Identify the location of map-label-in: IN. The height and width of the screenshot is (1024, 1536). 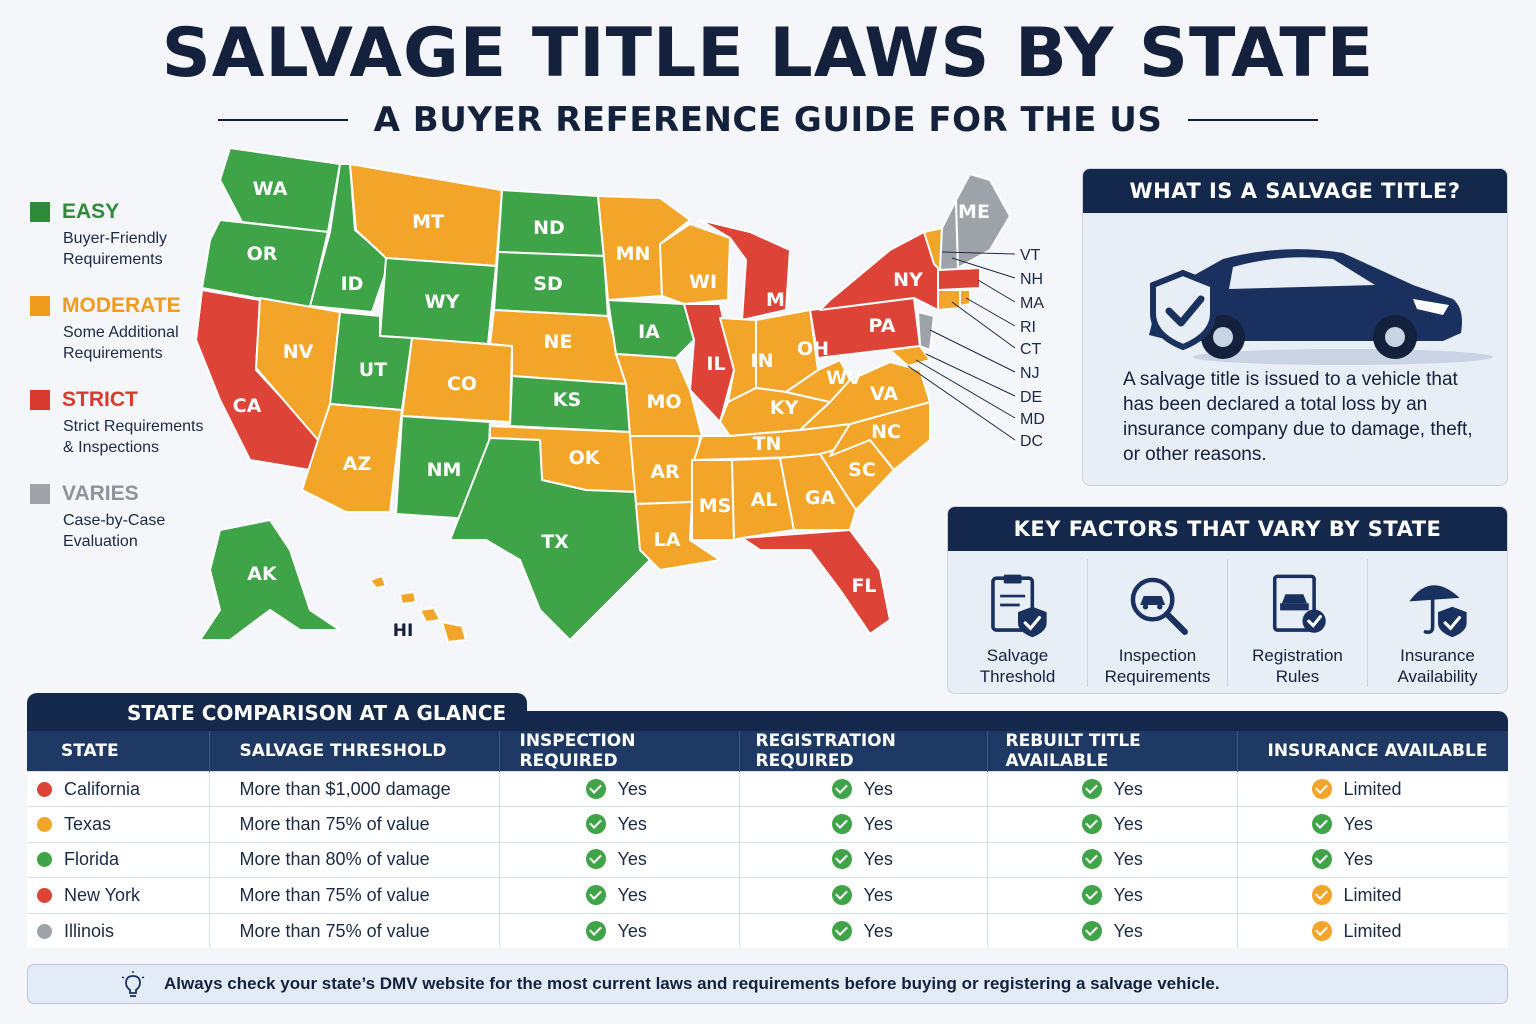
(762, 361).